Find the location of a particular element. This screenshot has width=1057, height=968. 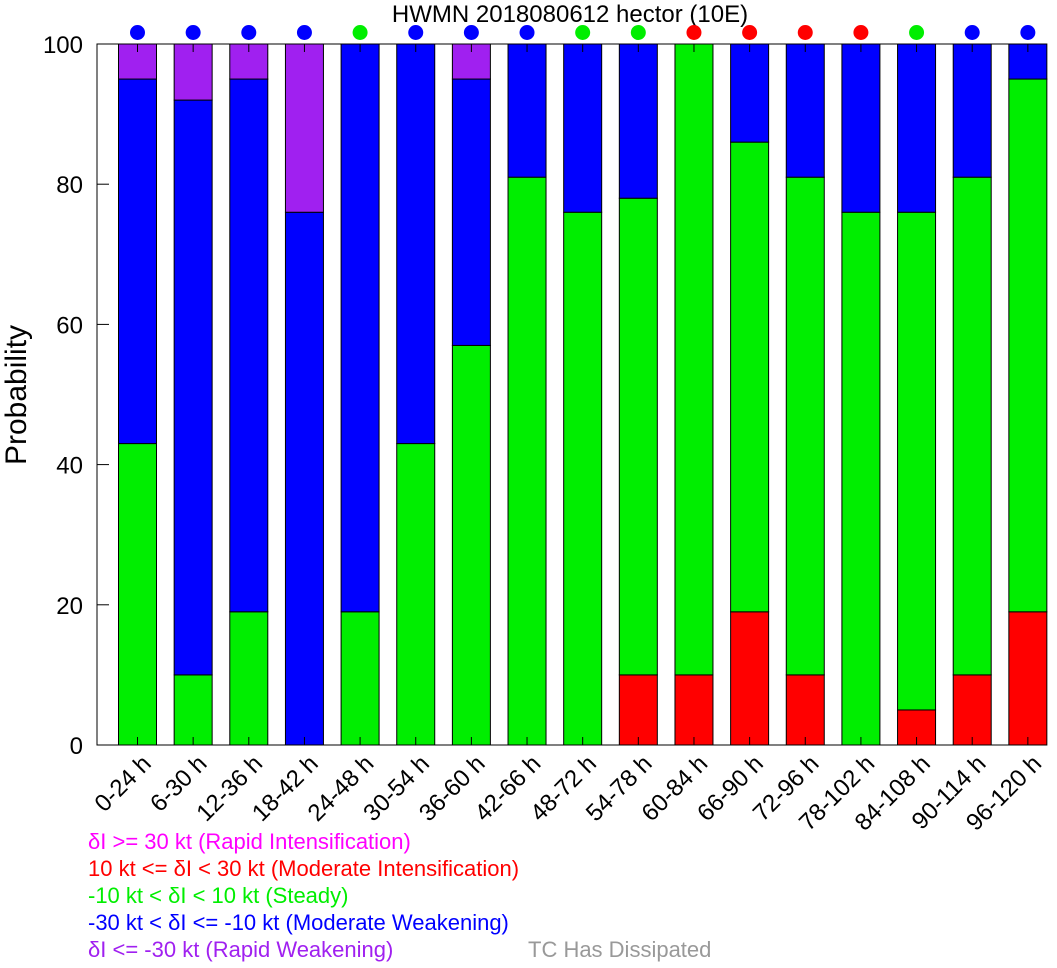

legend-steady: -10 kt < δI < 10 kt (Steady) is located at coordinates (218, 895).